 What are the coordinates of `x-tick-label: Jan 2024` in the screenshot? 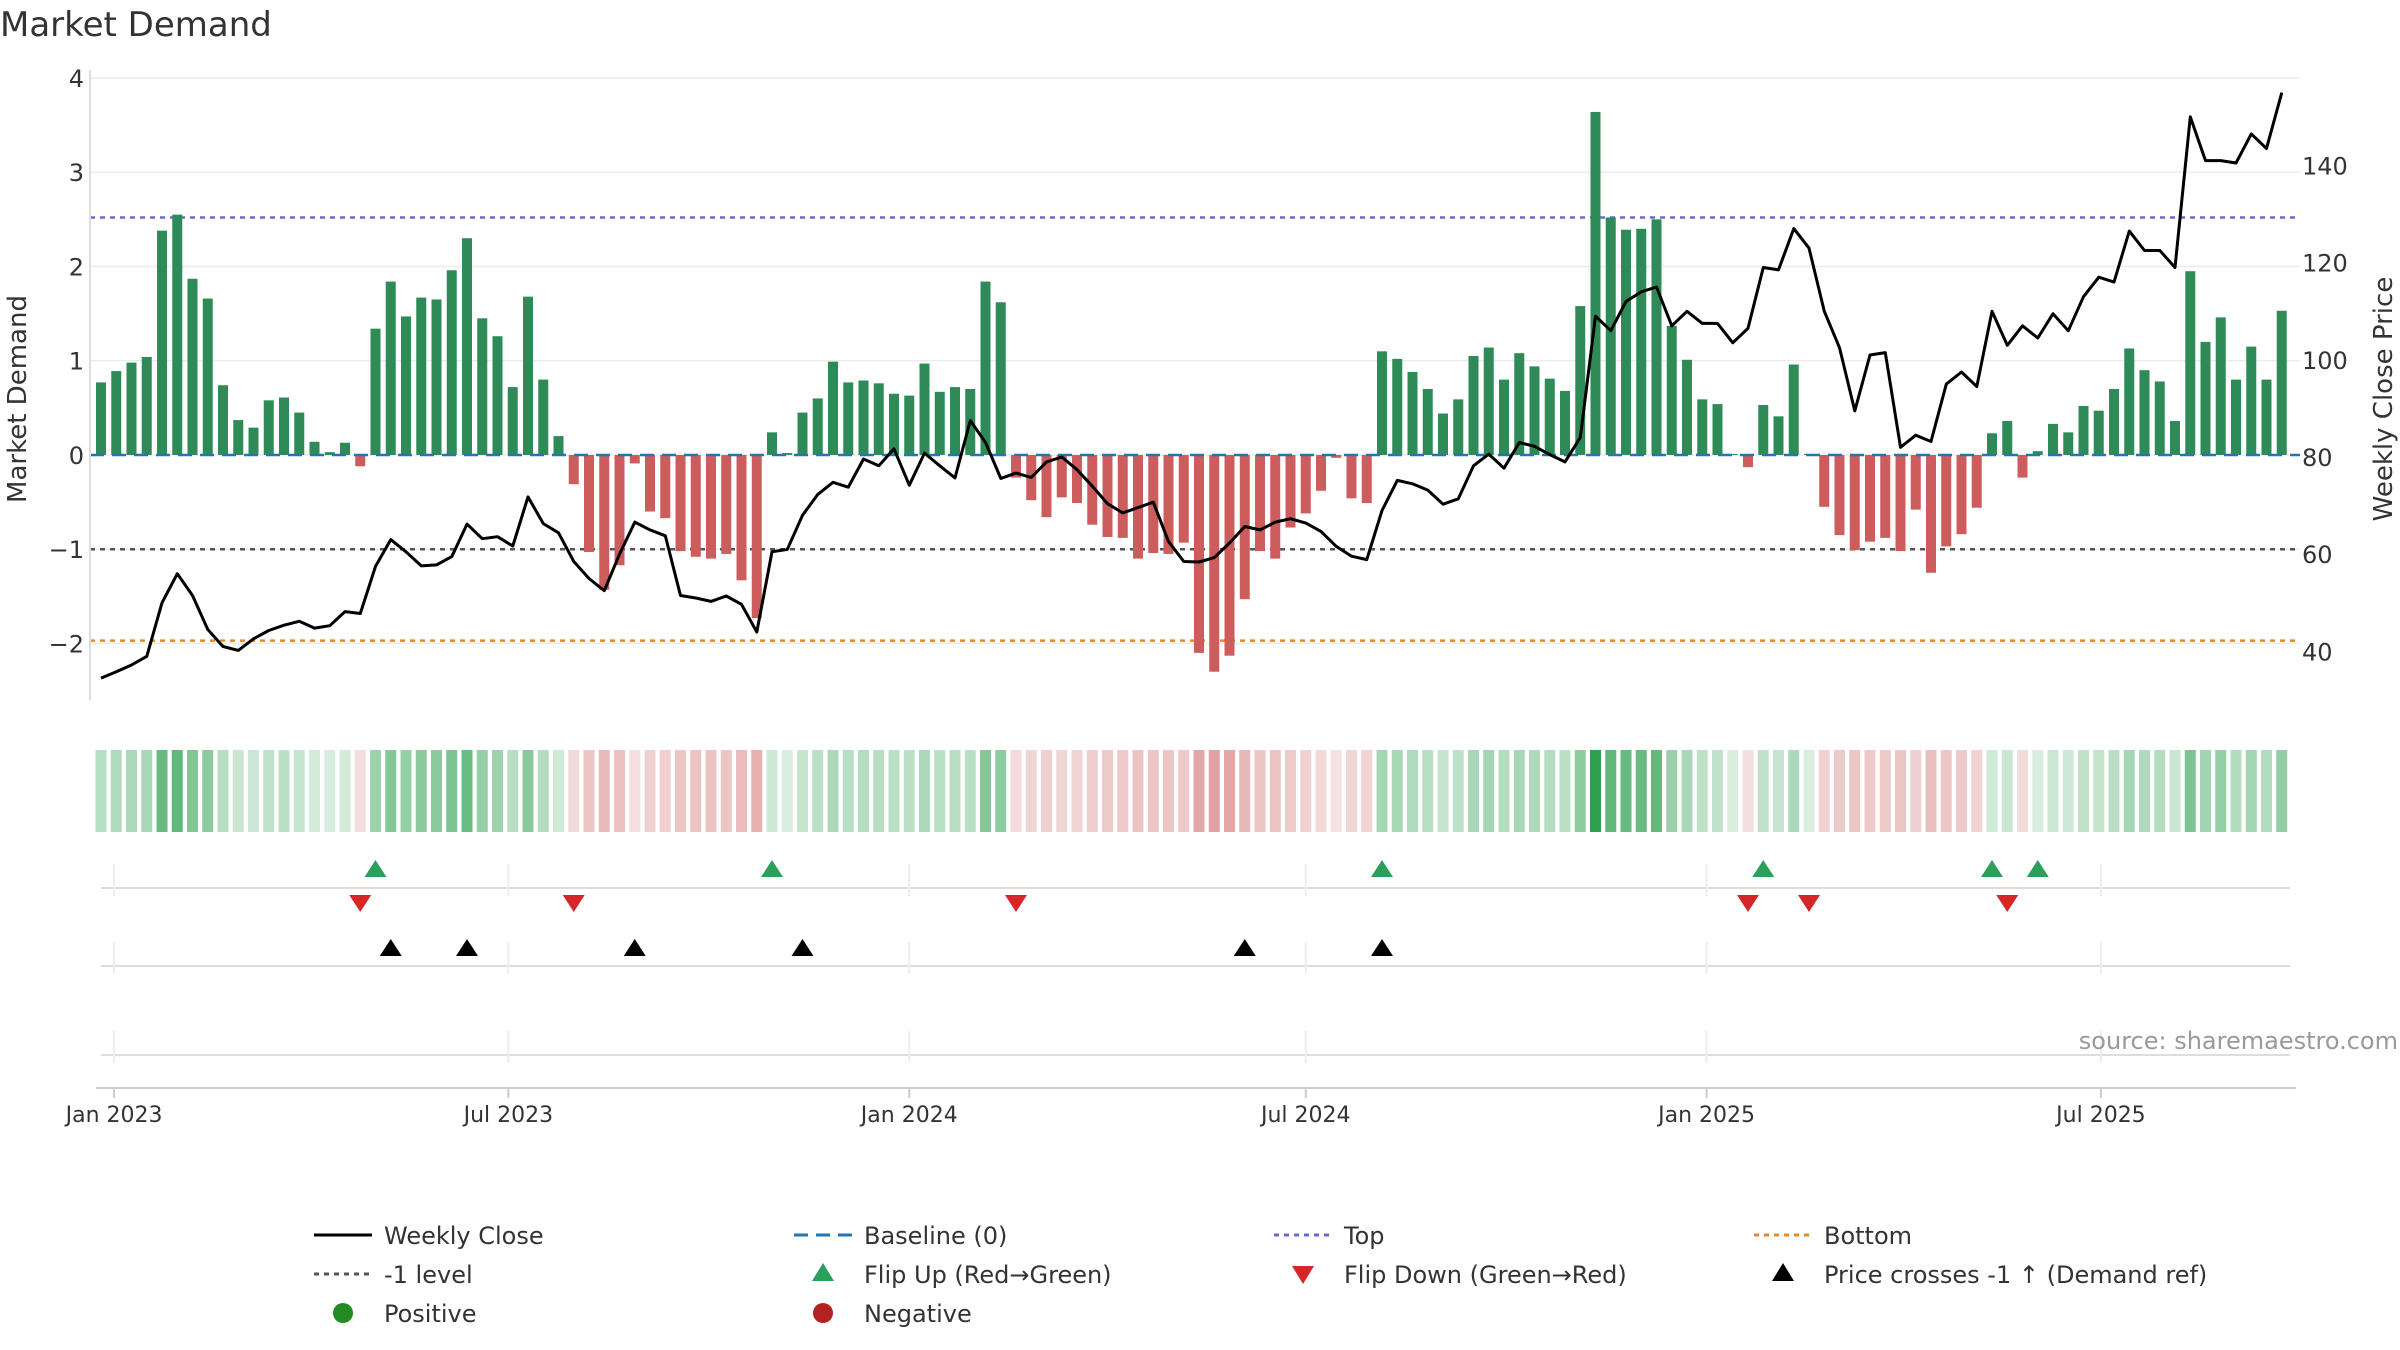 It's located at (908, 1115).